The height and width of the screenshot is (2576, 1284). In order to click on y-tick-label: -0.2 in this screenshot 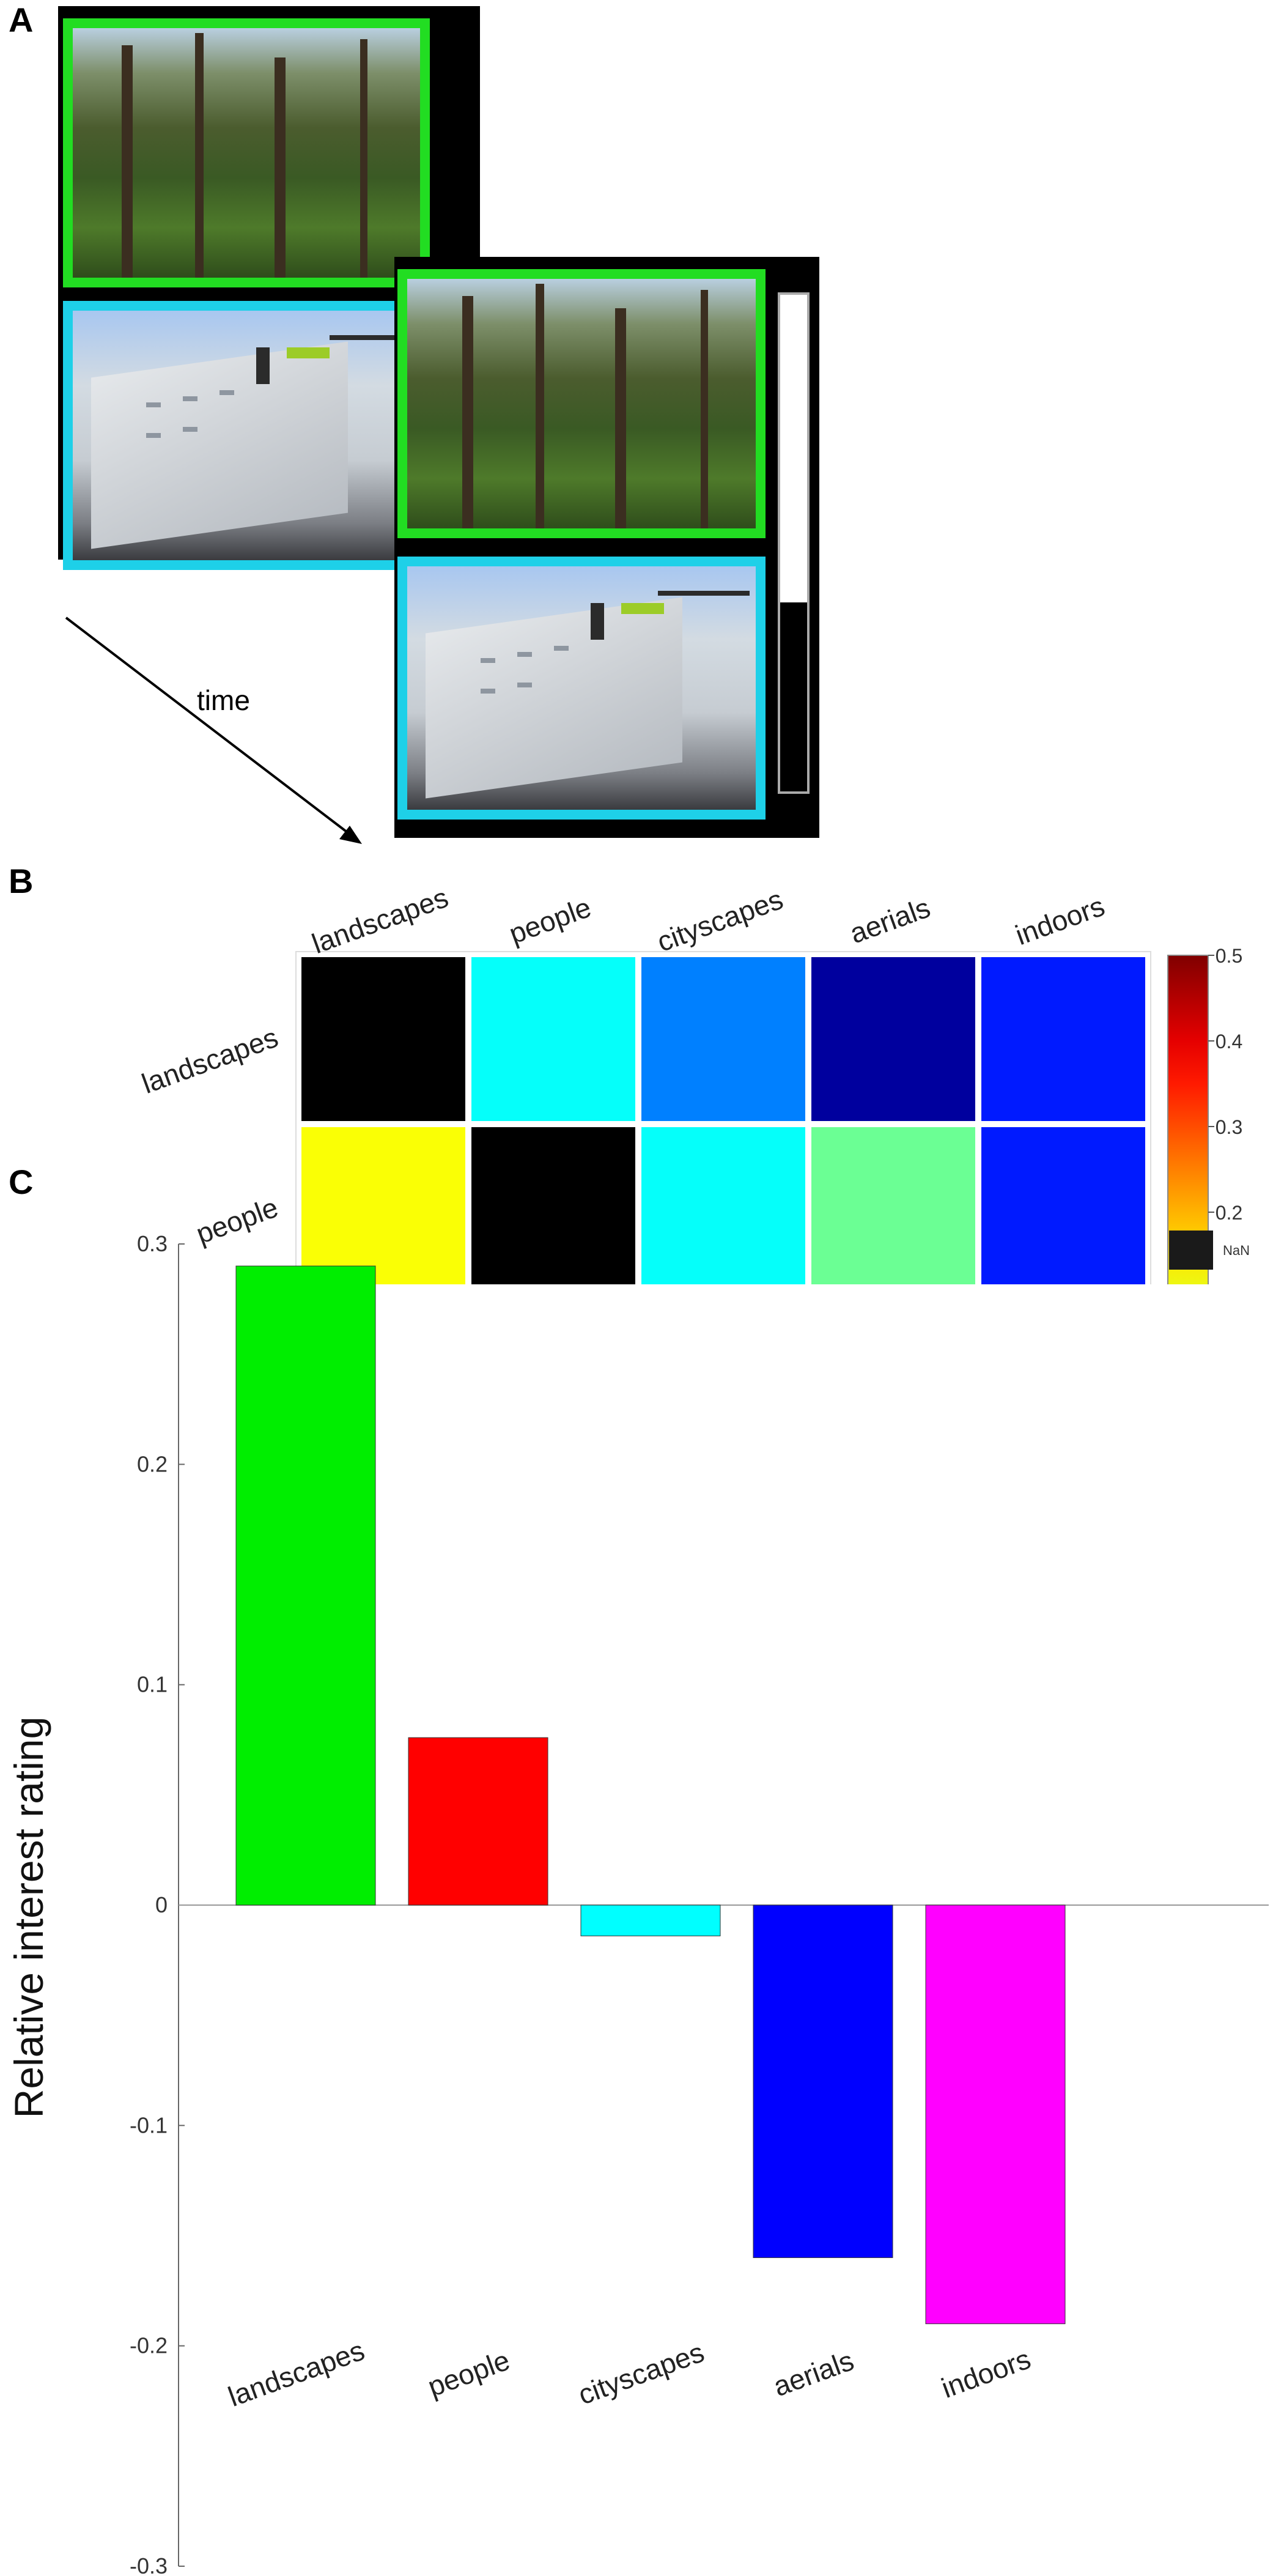, I will do `click(149, 2345)`.